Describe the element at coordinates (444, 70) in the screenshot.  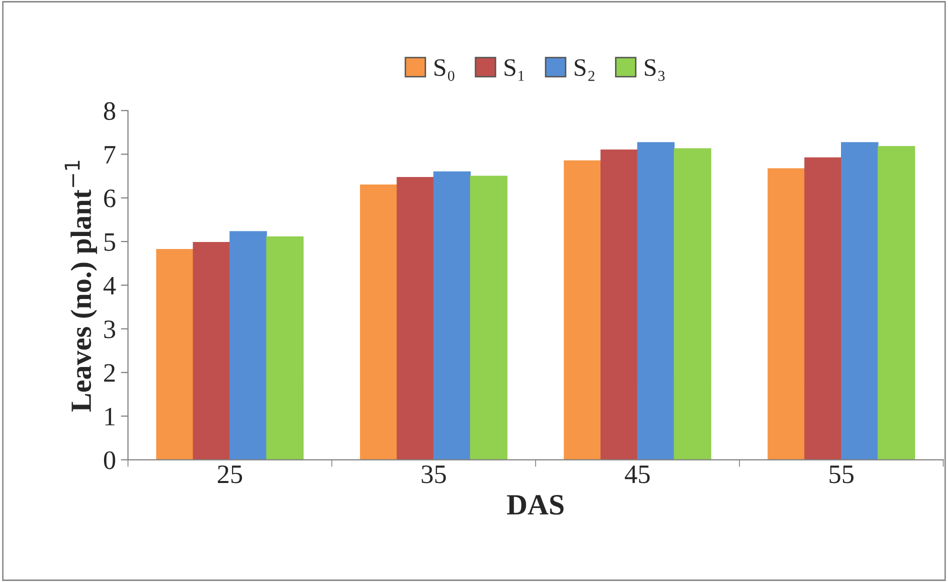
I see `legend-label: S₀` at that location.